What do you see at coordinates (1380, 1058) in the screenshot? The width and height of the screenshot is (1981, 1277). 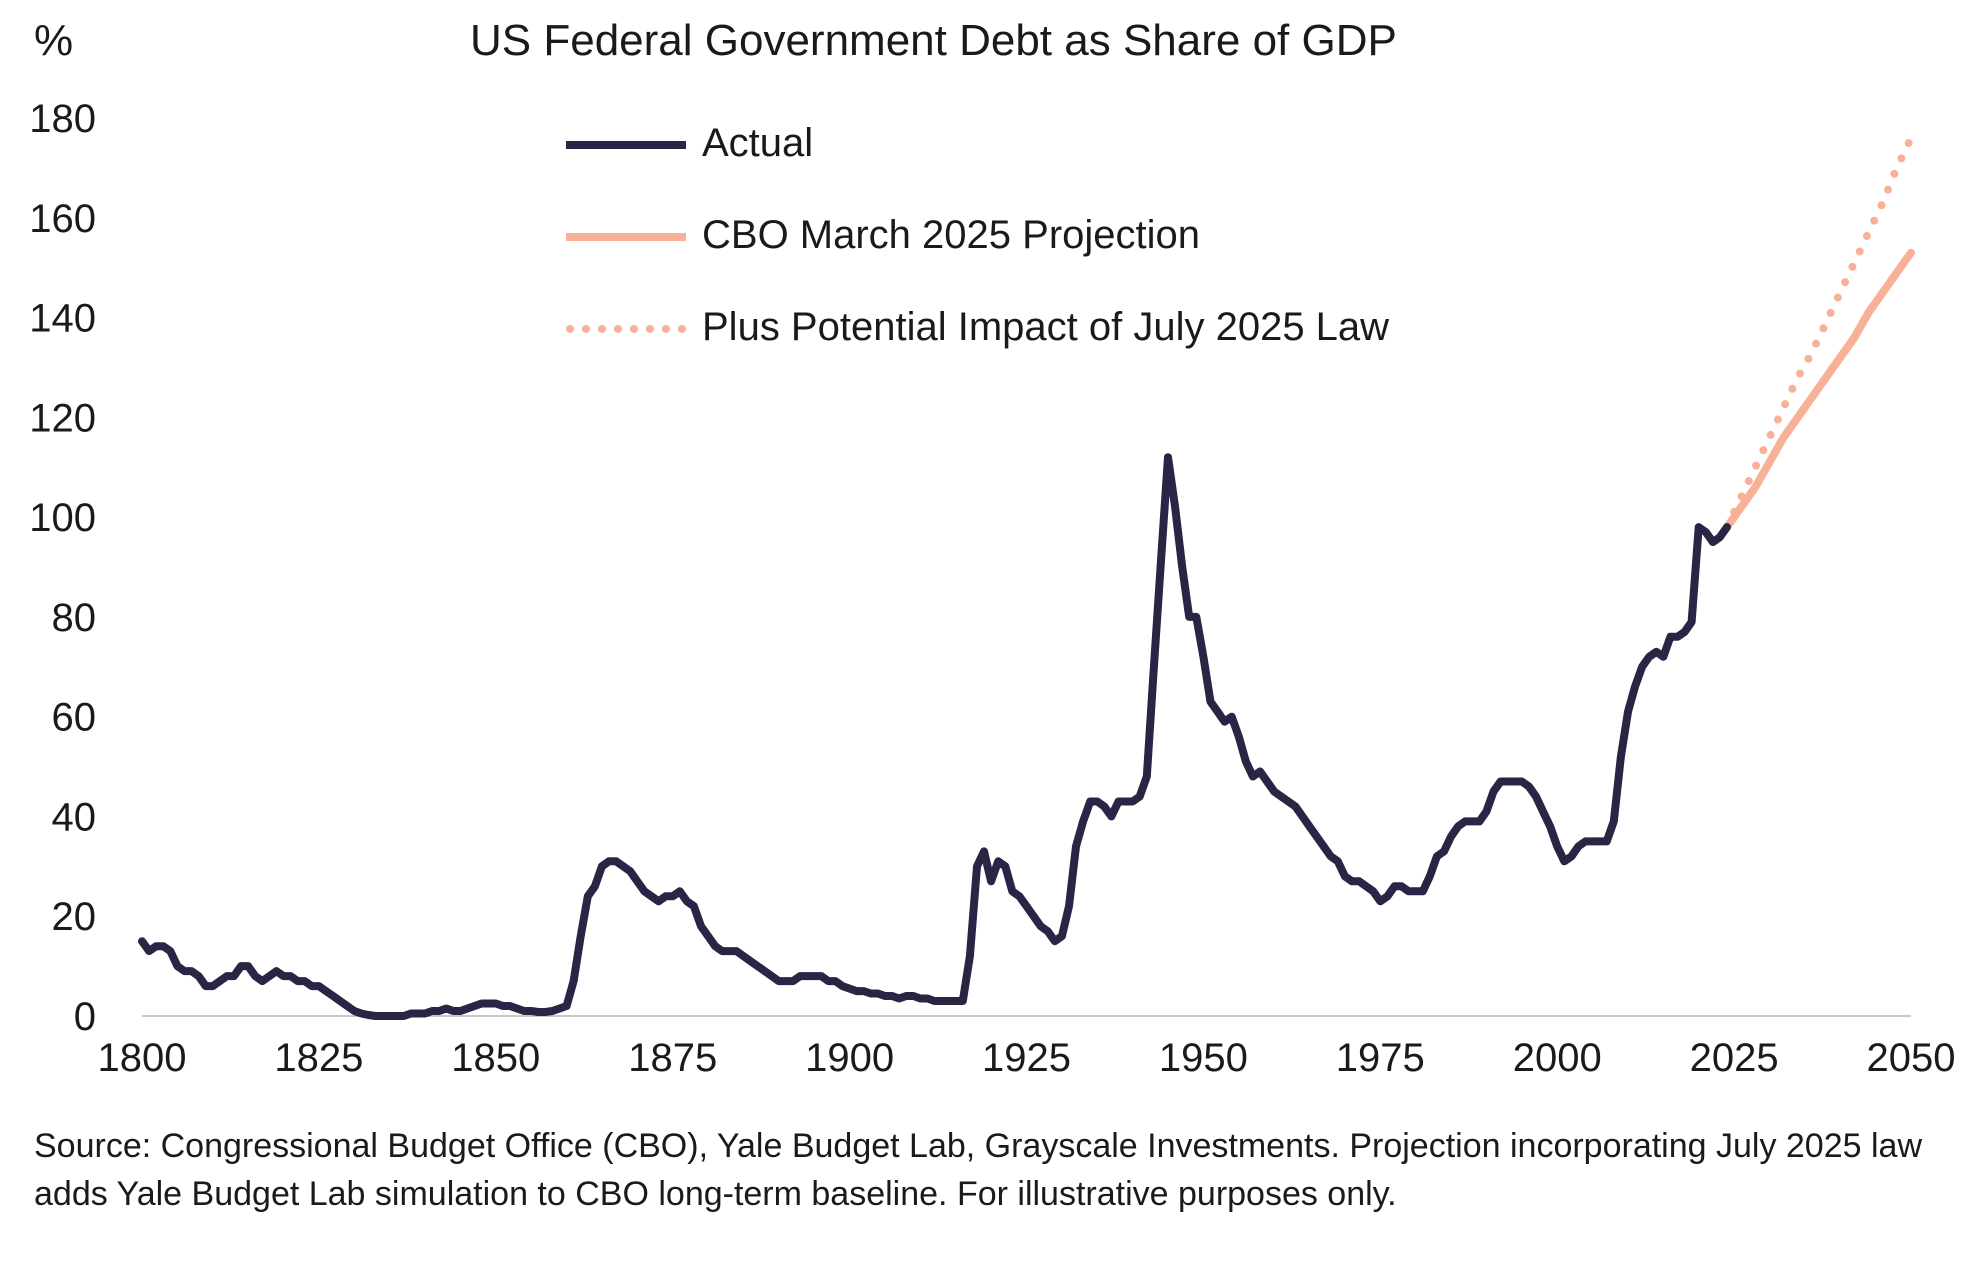 I see `x-tick-label-1975: 1975` at bounding box center [1380, 1058].